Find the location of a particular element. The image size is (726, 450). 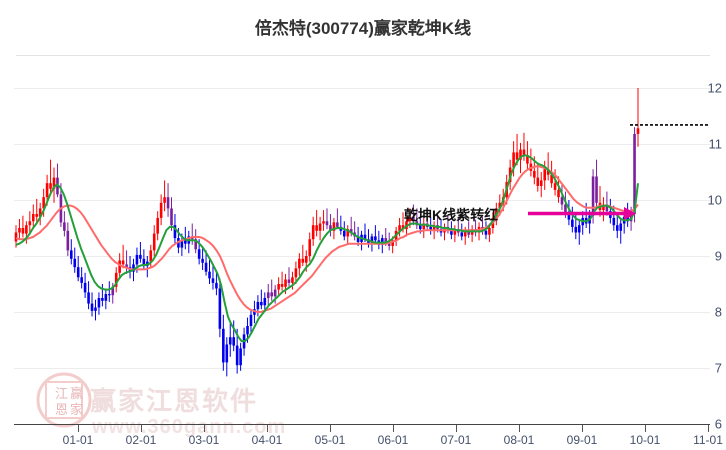

x-axis-label: 07-01 is located at coordinates (456, 440).